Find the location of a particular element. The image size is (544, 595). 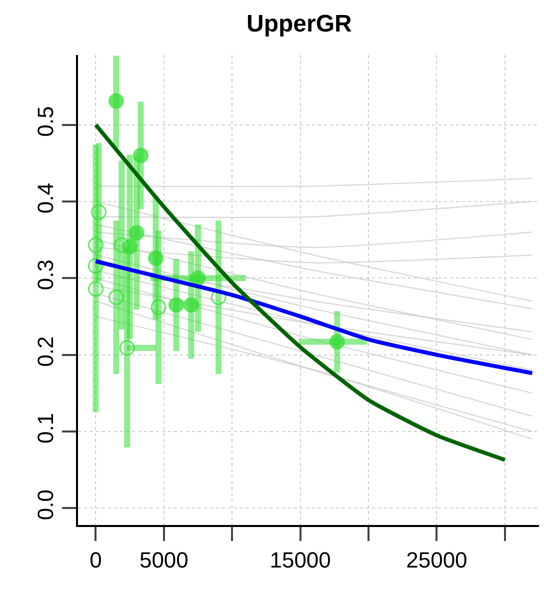

x-tick-label: 15000 is located at coordinates (300, 559).